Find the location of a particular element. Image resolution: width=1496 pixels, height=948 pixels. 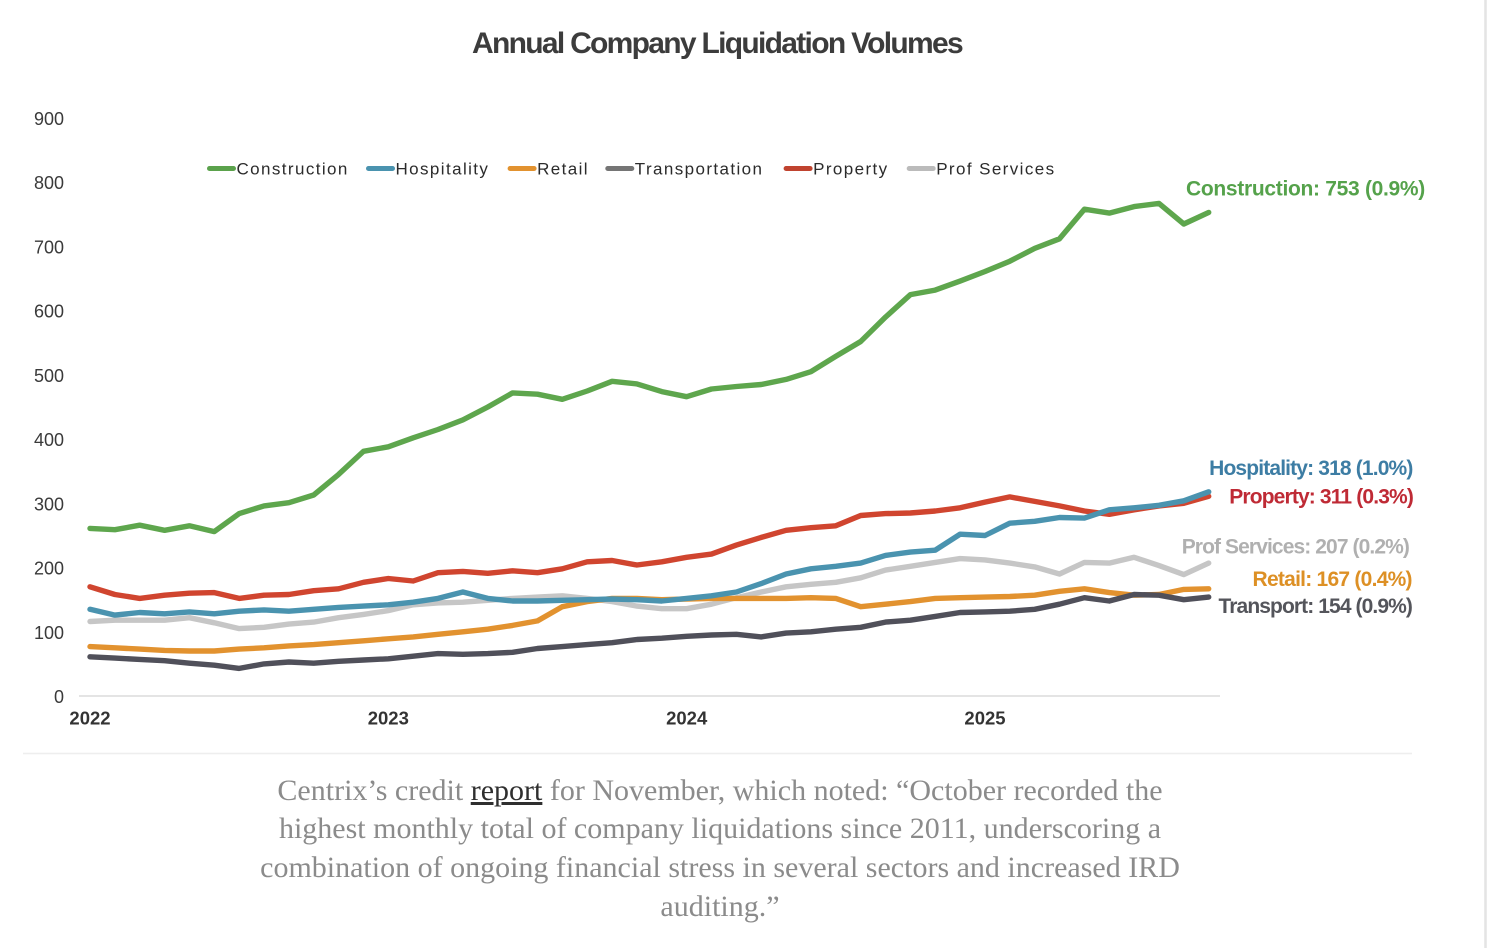

svg-text: 600 is located at coordinates (49, 312).